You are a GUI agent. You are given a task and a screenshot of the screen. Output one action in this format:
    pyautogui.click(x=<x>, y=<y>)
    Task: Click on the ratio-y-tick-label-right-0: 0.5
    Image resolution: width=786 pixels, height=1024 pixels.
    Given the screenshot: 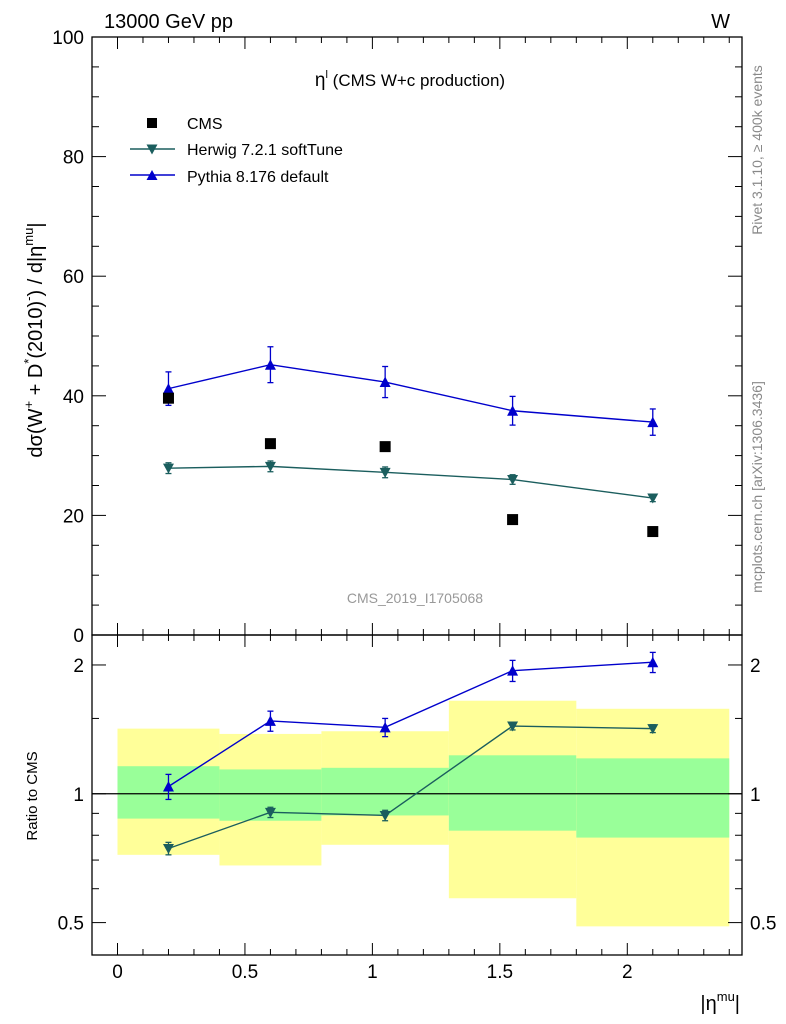 What is the action you would take?
    pyautogui.click(x=763, y=924)
    